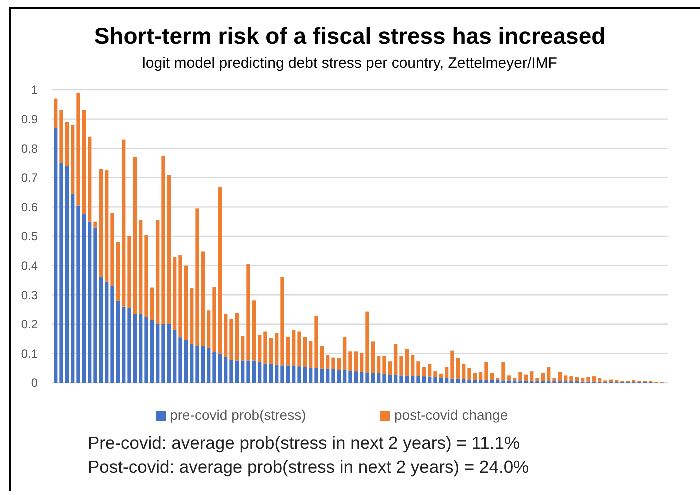 The height and width of the screenshot is (491, 700). What do you see at coordinates (29, 325) in the screenshot?
I see `y-tick-label: 0.2` at bounding box center [29, 325].